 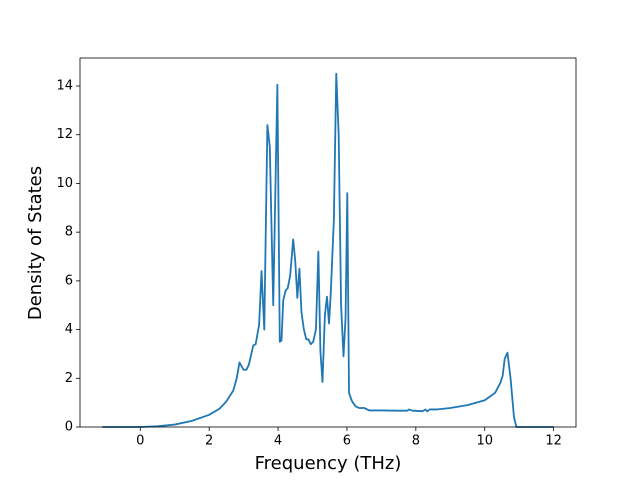 What do you see at coordinates (64, 86) in the screenshot?
I see `y-tick-label: 14` at bounding box center [64, 86].